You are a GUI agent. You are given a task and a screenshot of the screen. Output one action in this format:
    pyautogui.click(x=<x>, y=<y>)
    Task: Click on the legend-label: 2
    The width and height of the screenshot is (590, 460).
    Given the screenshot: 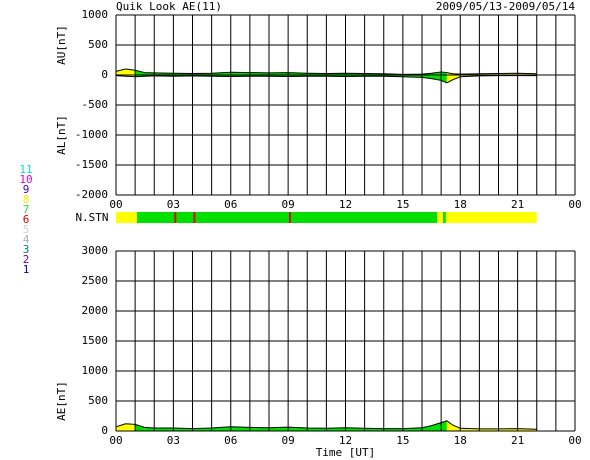 What is the action you would take?
    pyautogui.click(x=26, y=259)
    